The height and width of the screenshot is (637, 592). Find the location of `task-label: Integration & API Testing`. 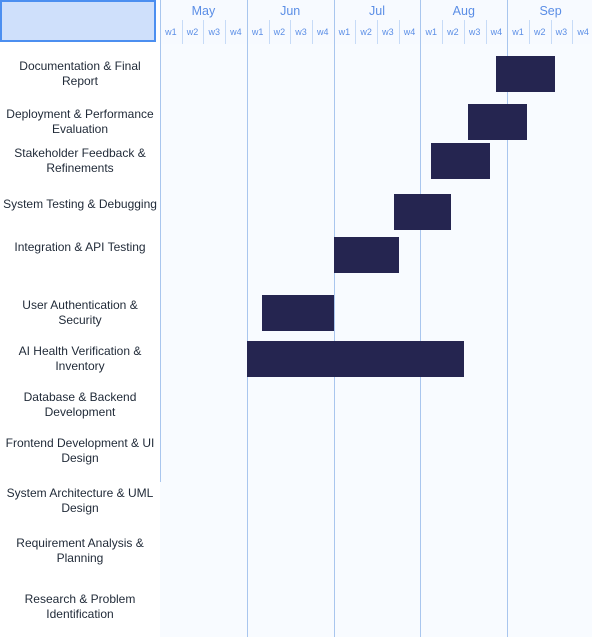

task-label: Integration & API Testing is located at coordinates (80, 247).